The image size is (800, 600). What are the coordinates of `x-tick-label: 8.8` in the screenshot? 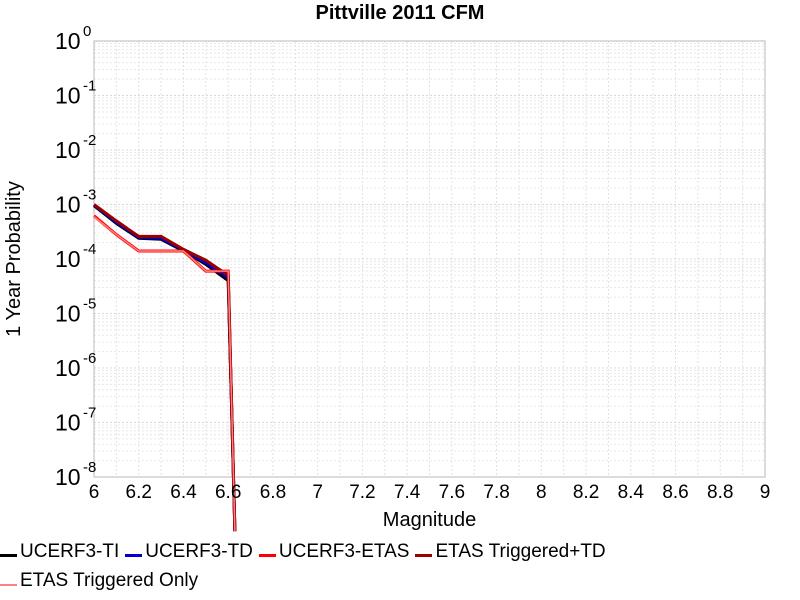 It's located at (720, 492).